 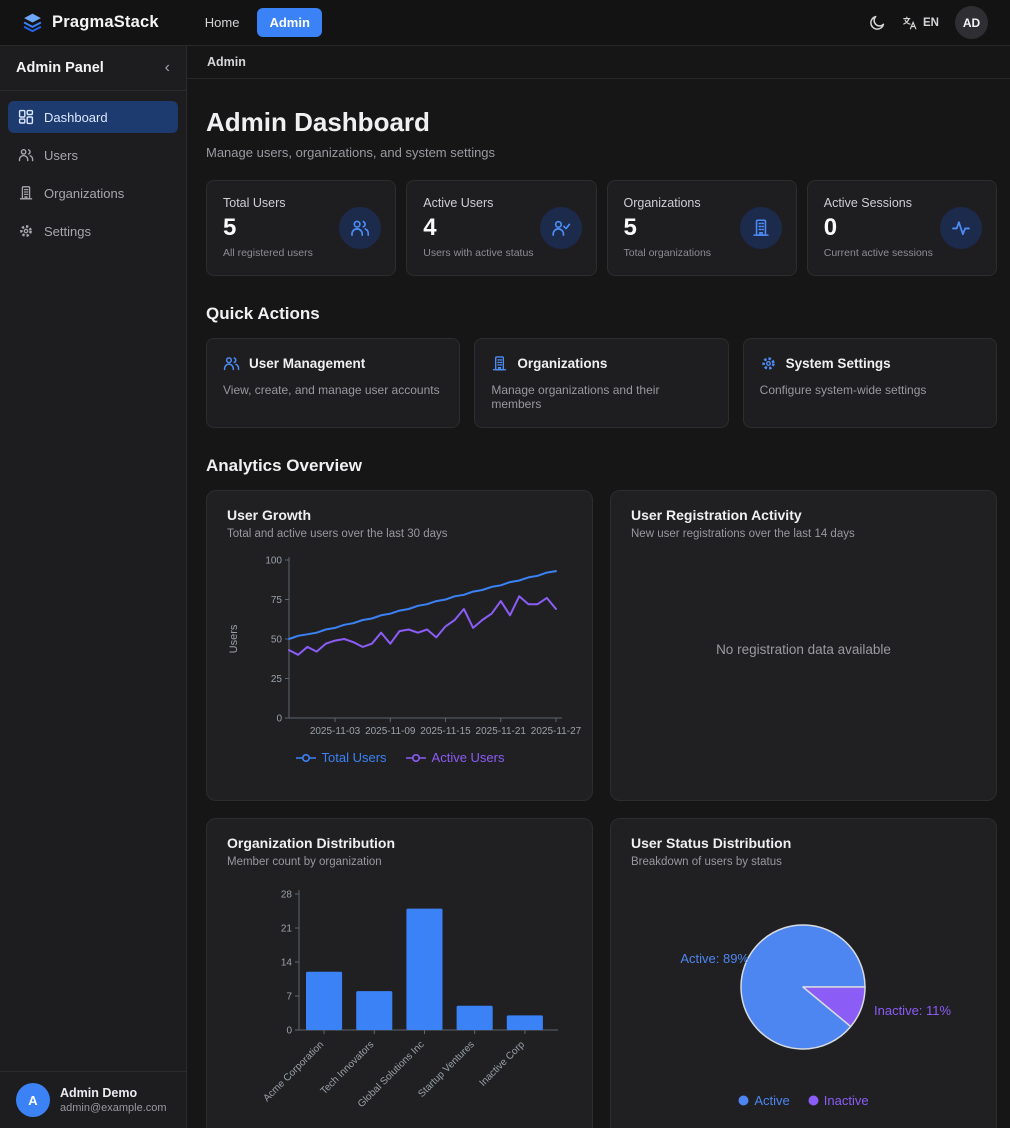 What do you see at coordinates (505, 23) in the screenshot?
I see `top-navbar: PragmaStack Home Admin EN AD` at bounding box center [505, 23].